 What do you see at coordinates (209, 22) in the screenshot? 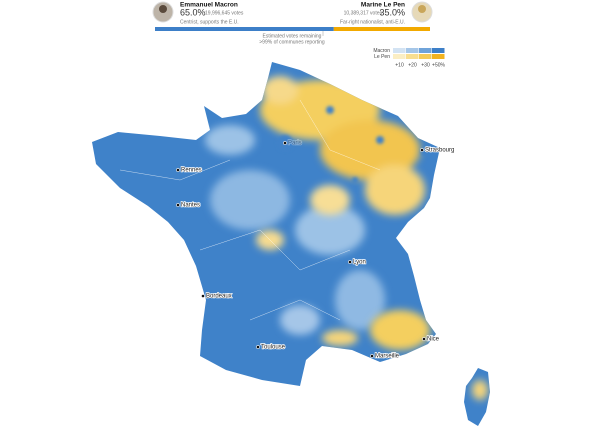
I see `candidate-description: Centrist, supports the E.U.` at bounding box center [209, 22].